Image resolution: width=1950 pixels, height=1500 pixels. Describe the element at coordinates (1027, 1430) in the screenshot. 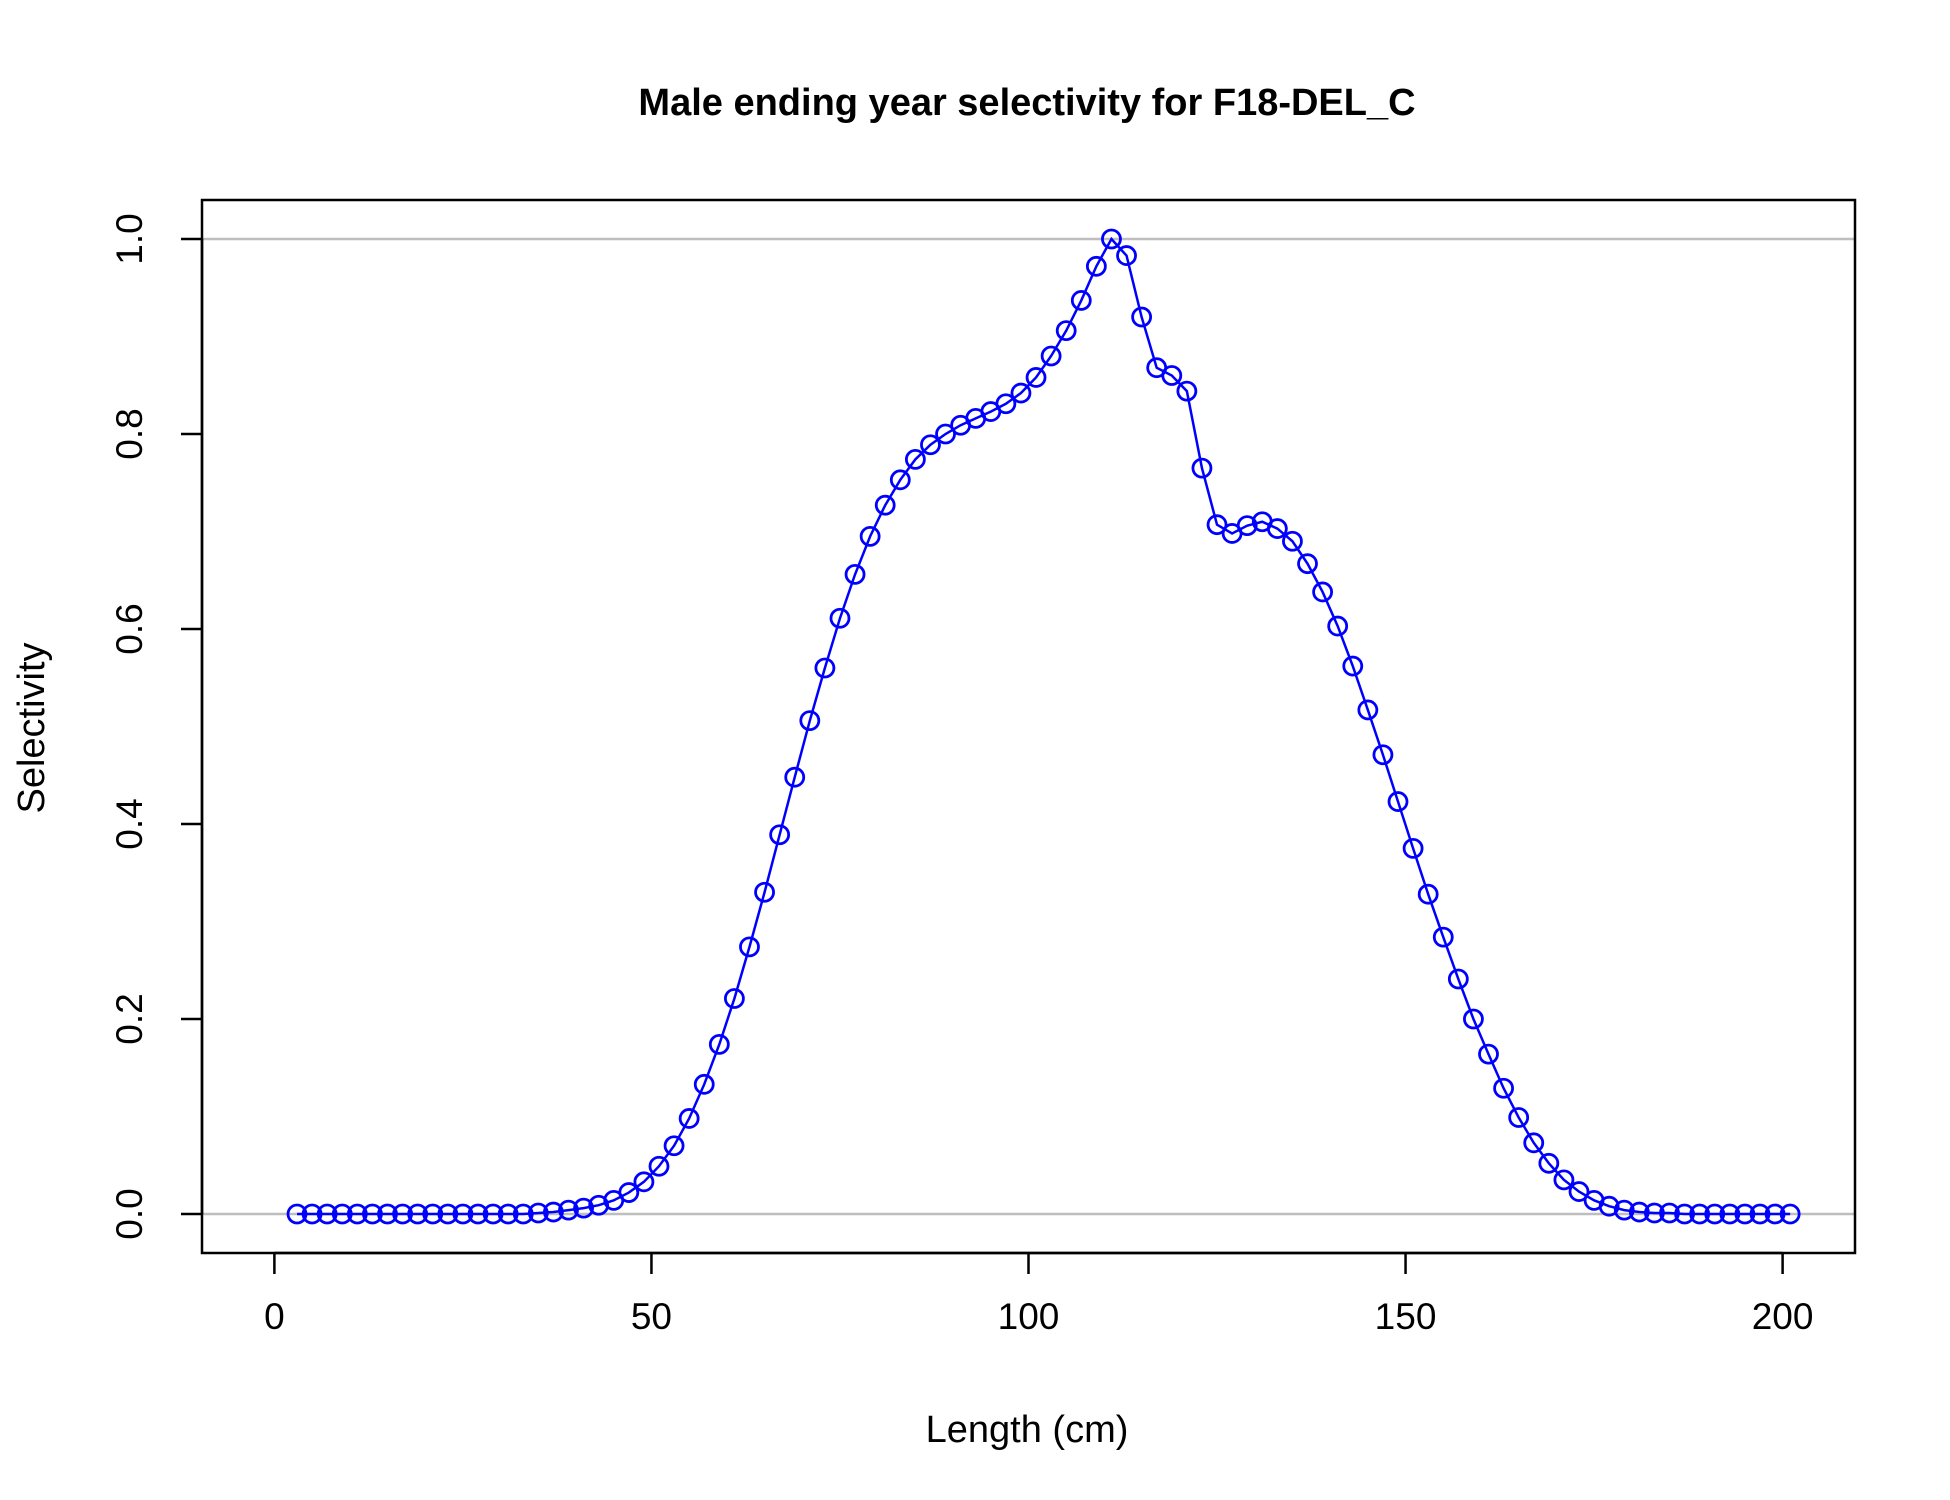

I see `x-axis-title: Length (cm)` at that location.